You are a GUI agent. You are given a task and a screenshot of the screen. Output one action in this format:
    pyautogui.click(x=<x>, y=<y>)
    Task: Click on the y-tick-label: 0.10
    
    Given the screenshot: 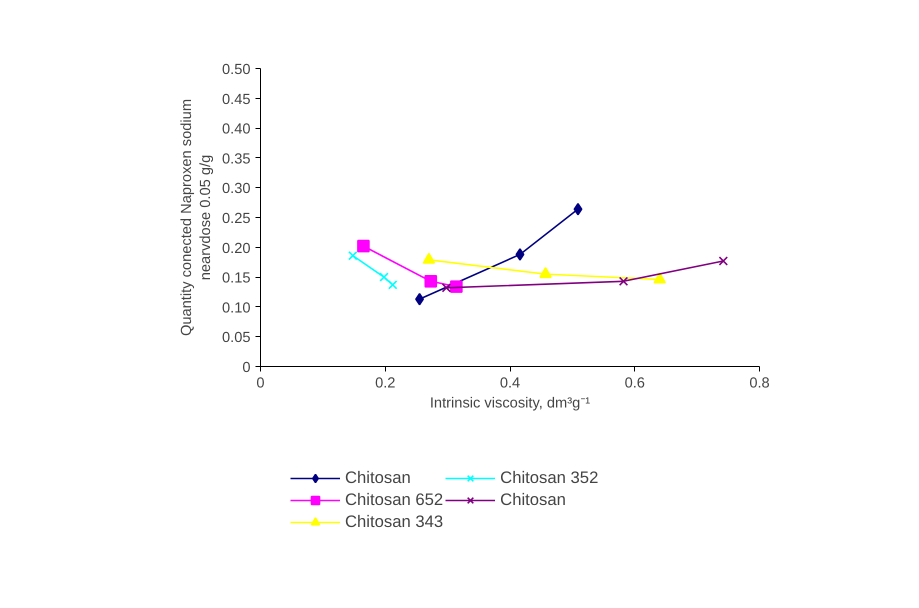 What is the action you would take?
    pyautogui.click(x=236, y=308)
    